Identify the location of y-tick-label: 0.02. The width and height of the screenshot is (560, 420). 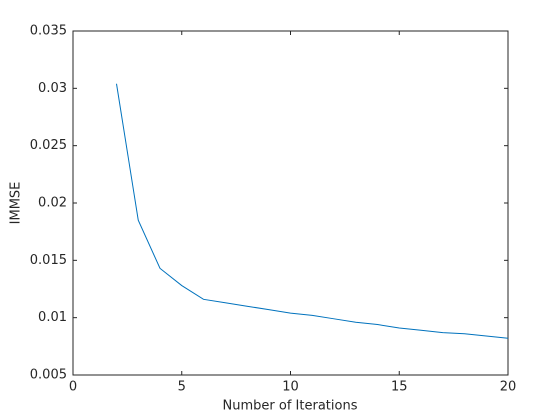
(52, 203).